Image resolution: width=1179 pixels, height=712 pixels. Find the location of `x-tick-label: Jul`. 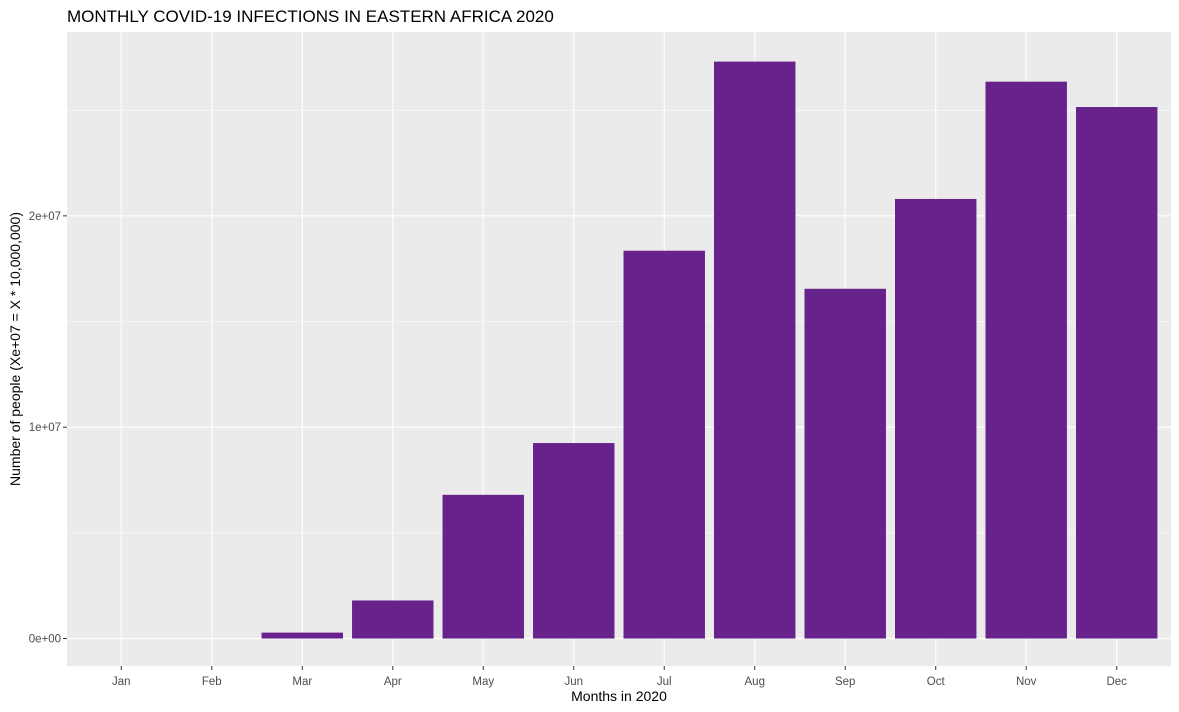

x-tick-label: Jul is located at coordinates (664, 682).